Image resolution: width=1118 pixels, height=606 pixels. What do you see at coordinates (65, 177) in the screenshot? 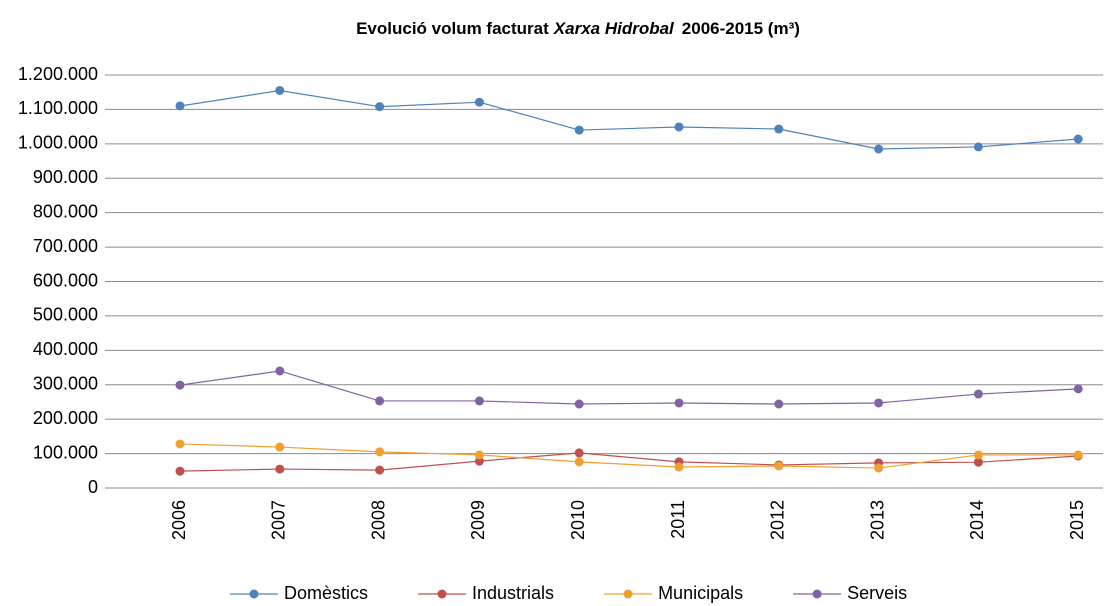
I see `y-tick-label: 900.000` at bounding box center [65, 177].